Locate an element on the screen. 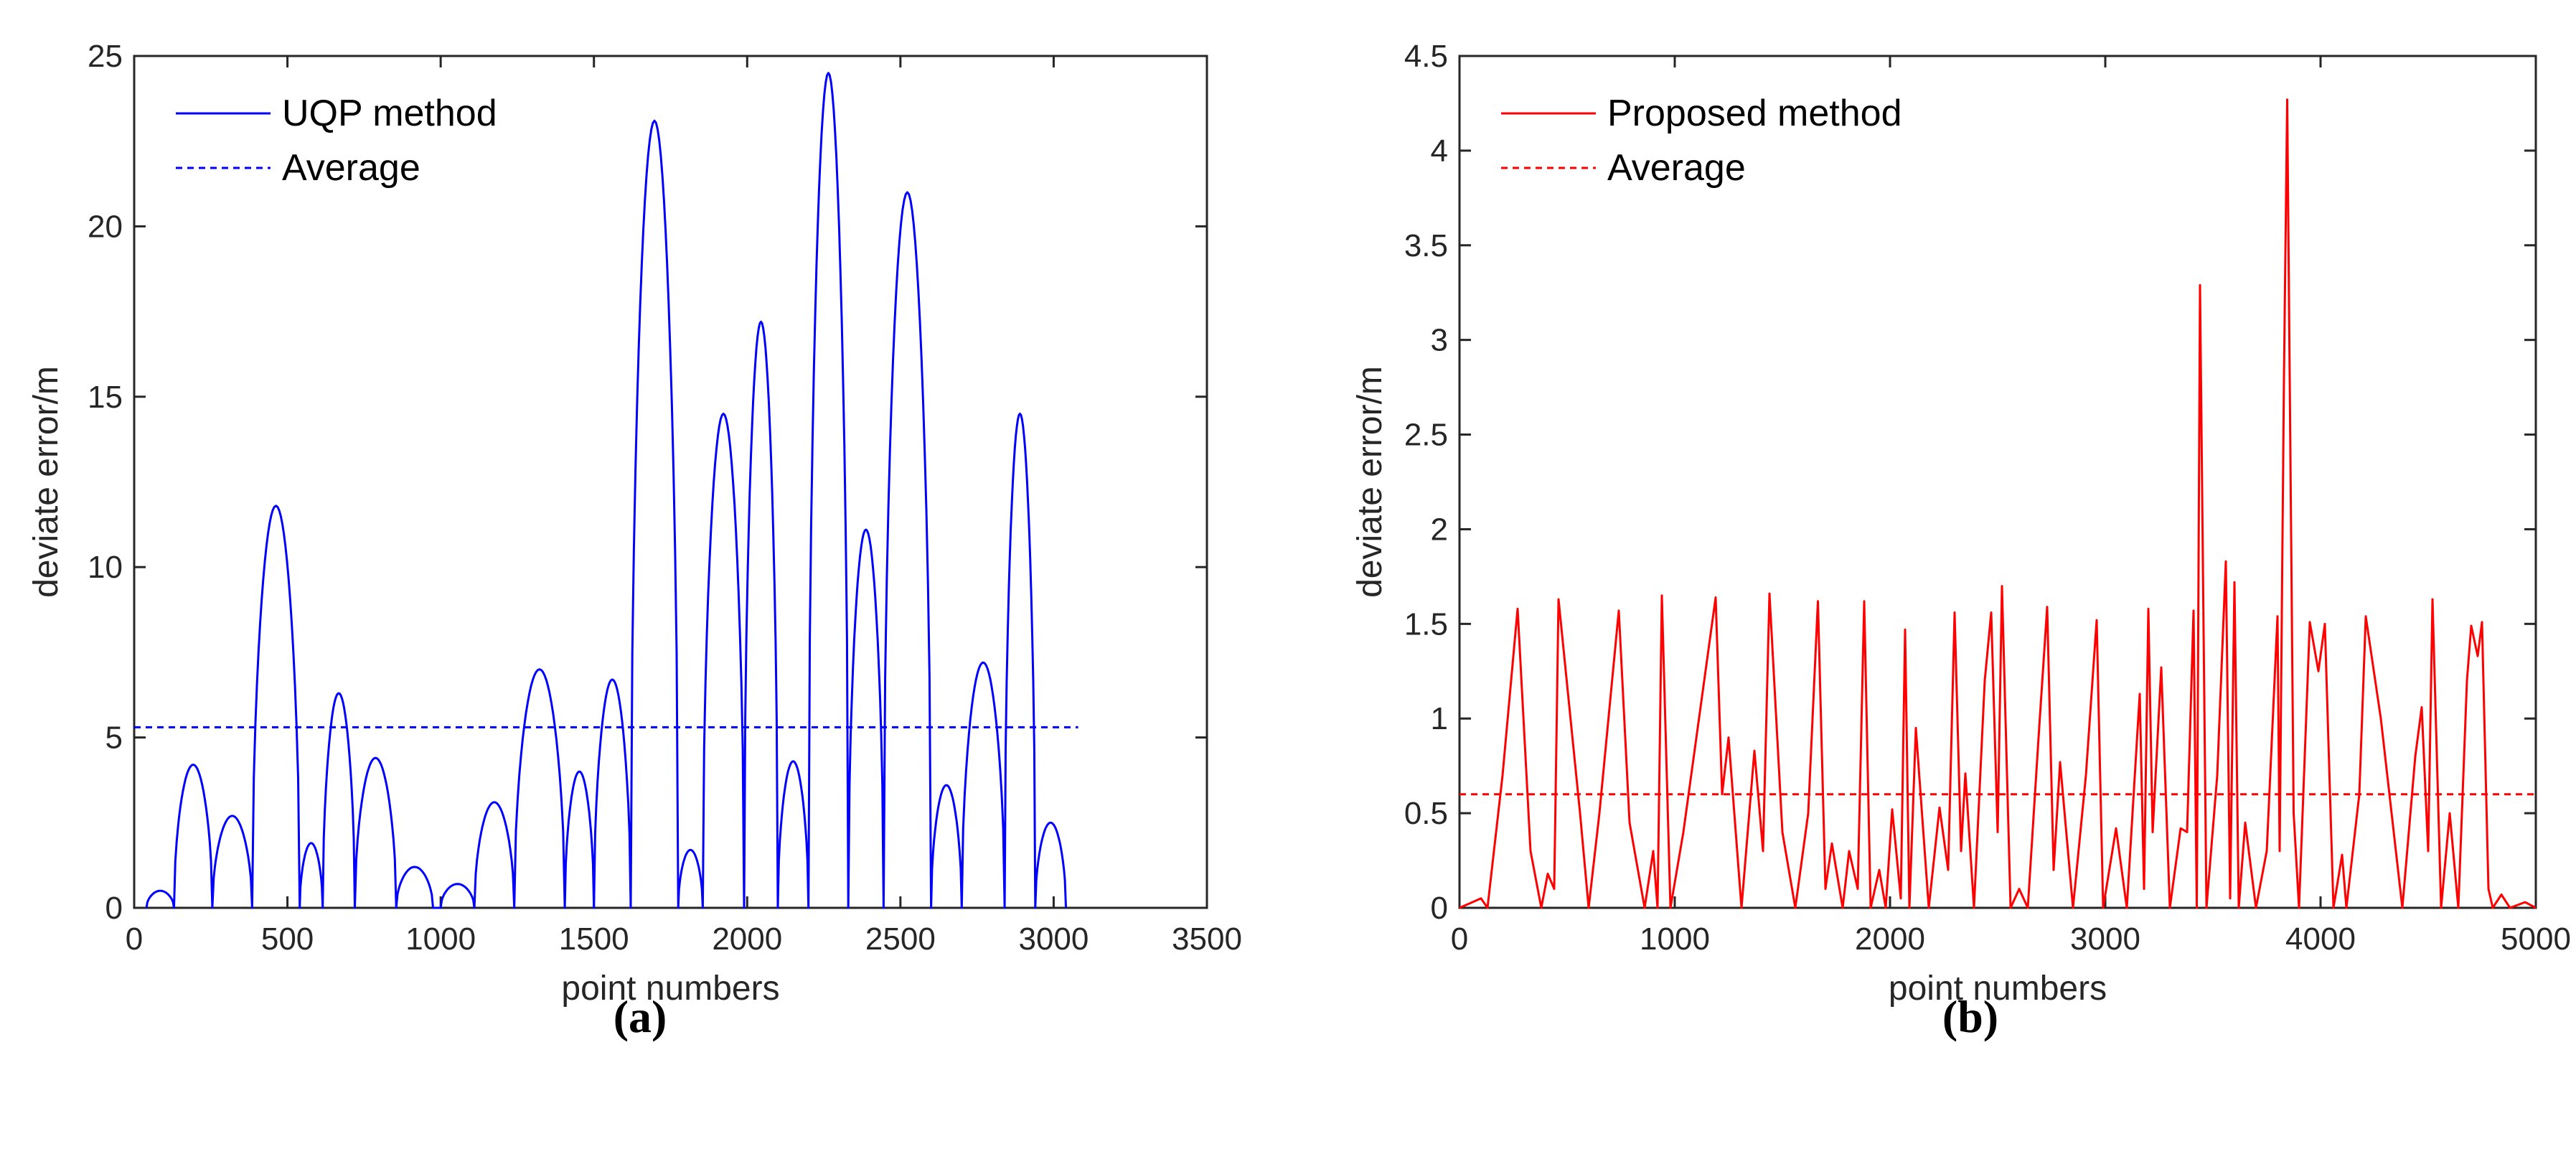 The image size is (2576, 1154). y-tick-label: 3 is located at coordinates (1439, 340).